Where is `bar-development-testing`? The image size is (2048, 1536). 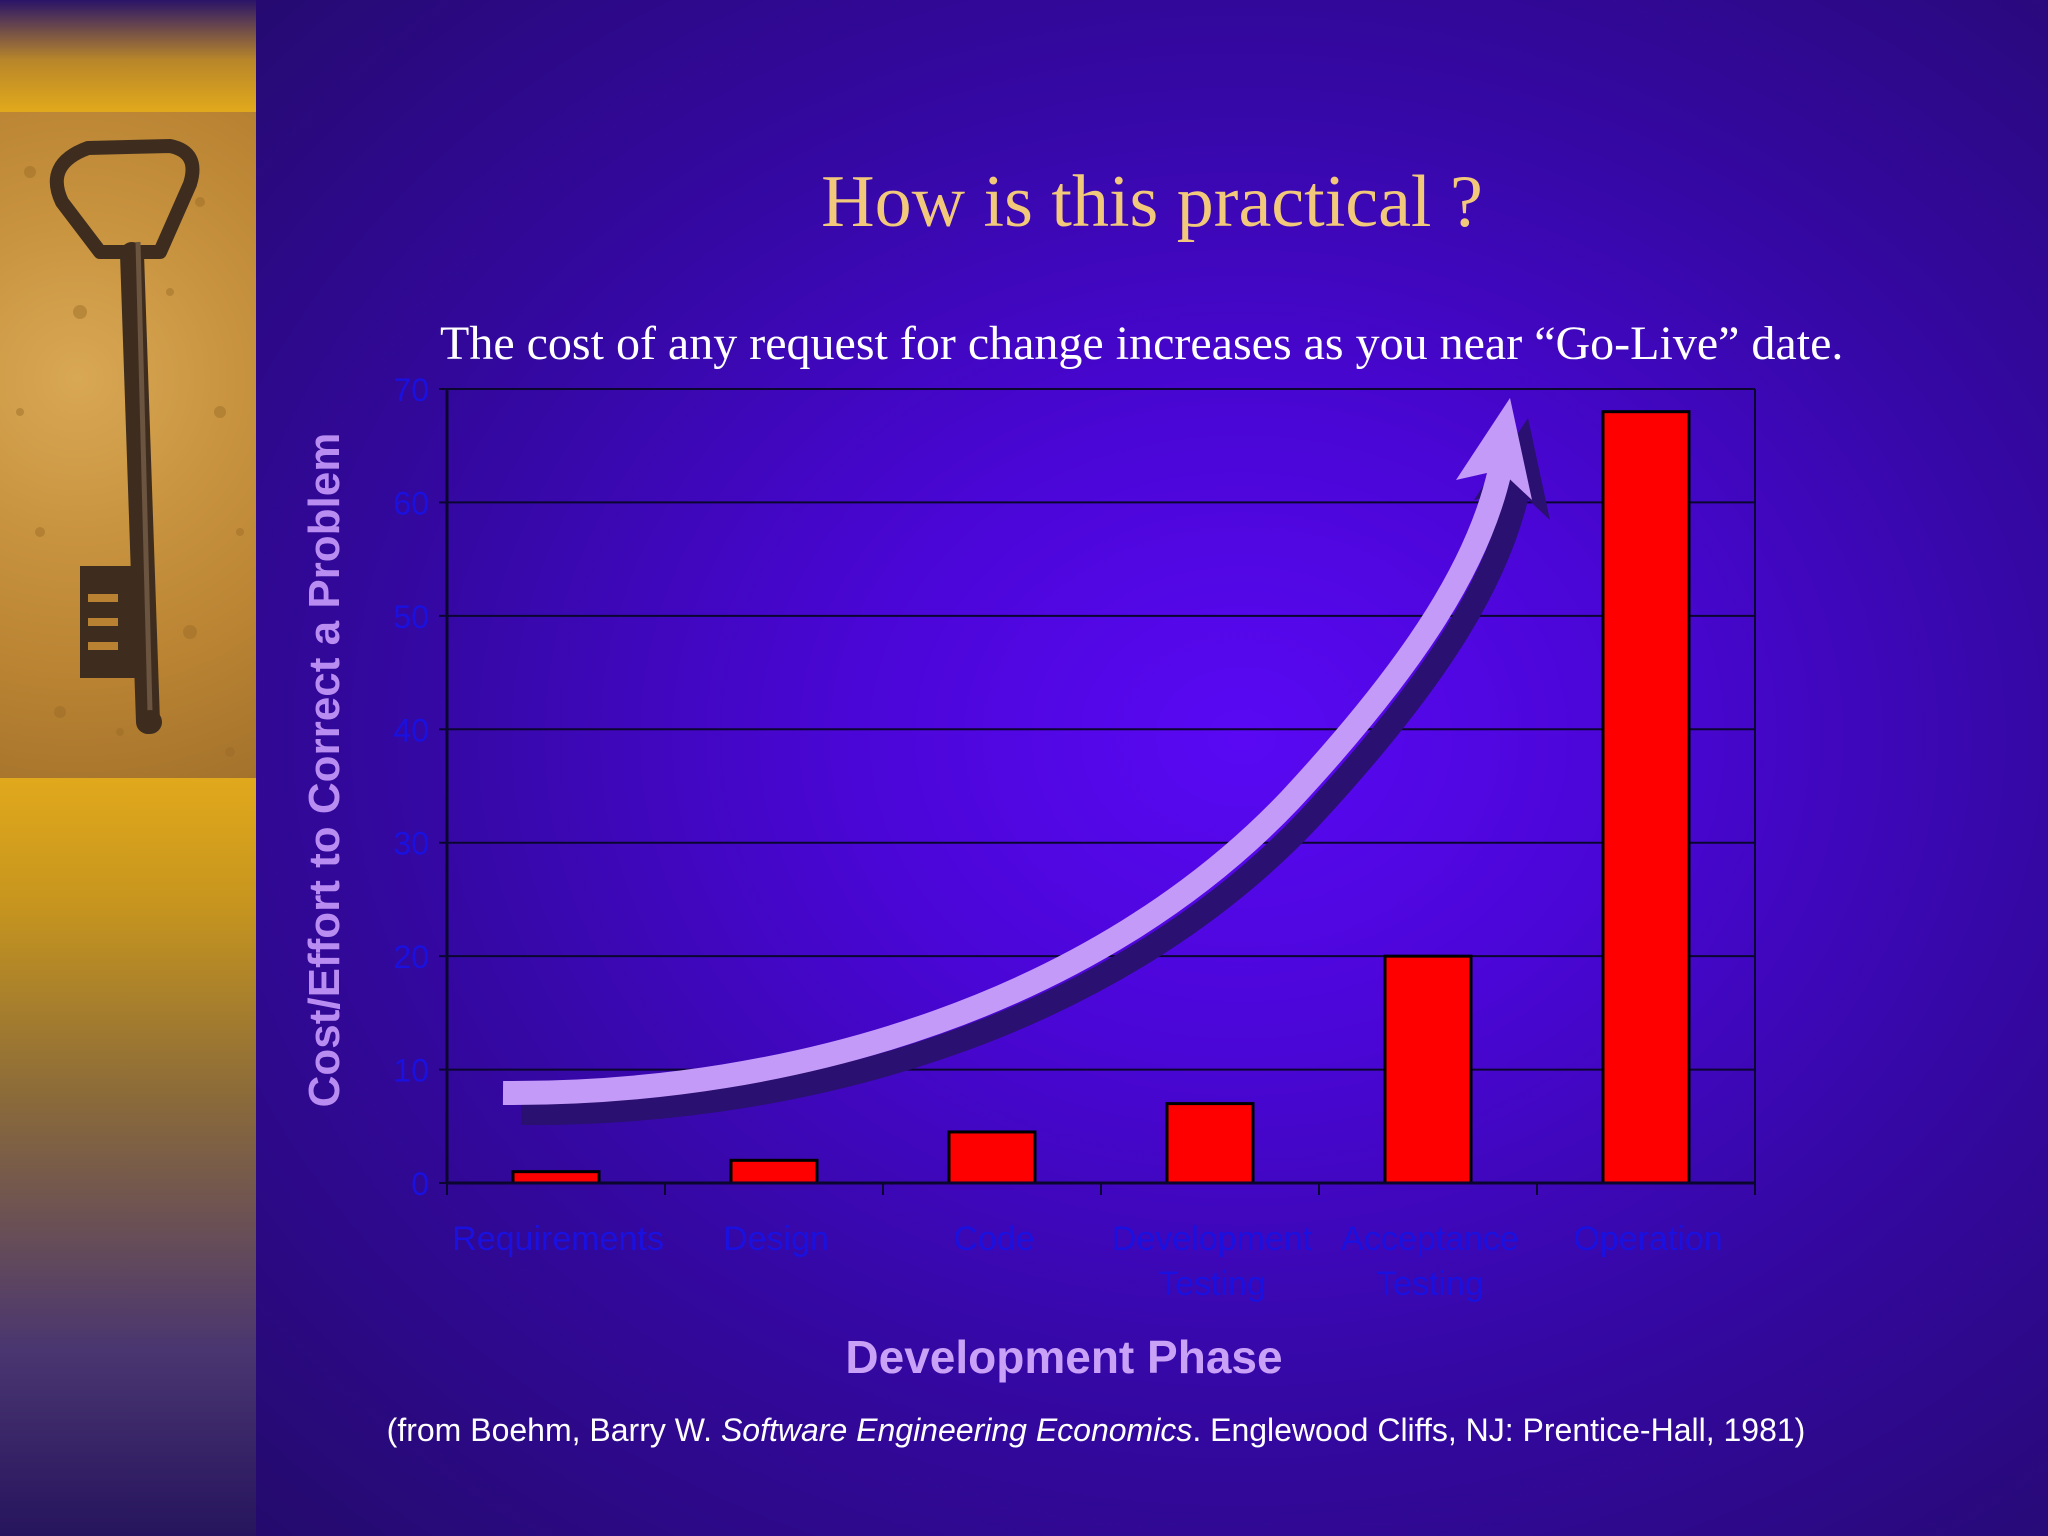 bar-development-testing is located at coordinates (1210, 1143).